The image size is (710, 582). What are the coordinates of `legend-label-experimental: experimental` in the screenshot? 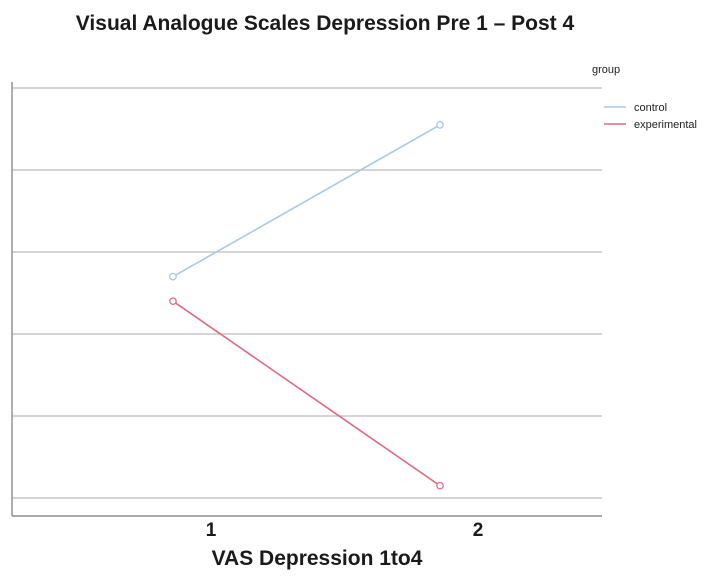 It's located at (665, 125).